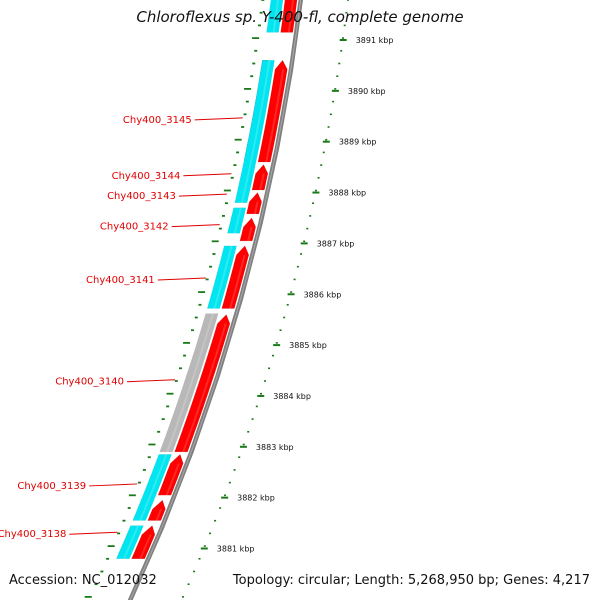 This screenshot has width=600, height=600. Describe the element at coordinates (367, 91) in the screenshot. I see `scale-label: 3890 kbp` at that location.